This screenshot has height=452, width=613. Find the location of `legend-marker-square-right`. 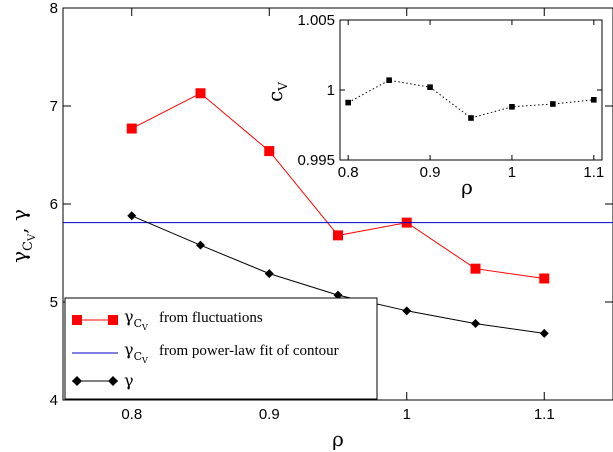

legend-marker-square-right is located at coordinates (113, 320).